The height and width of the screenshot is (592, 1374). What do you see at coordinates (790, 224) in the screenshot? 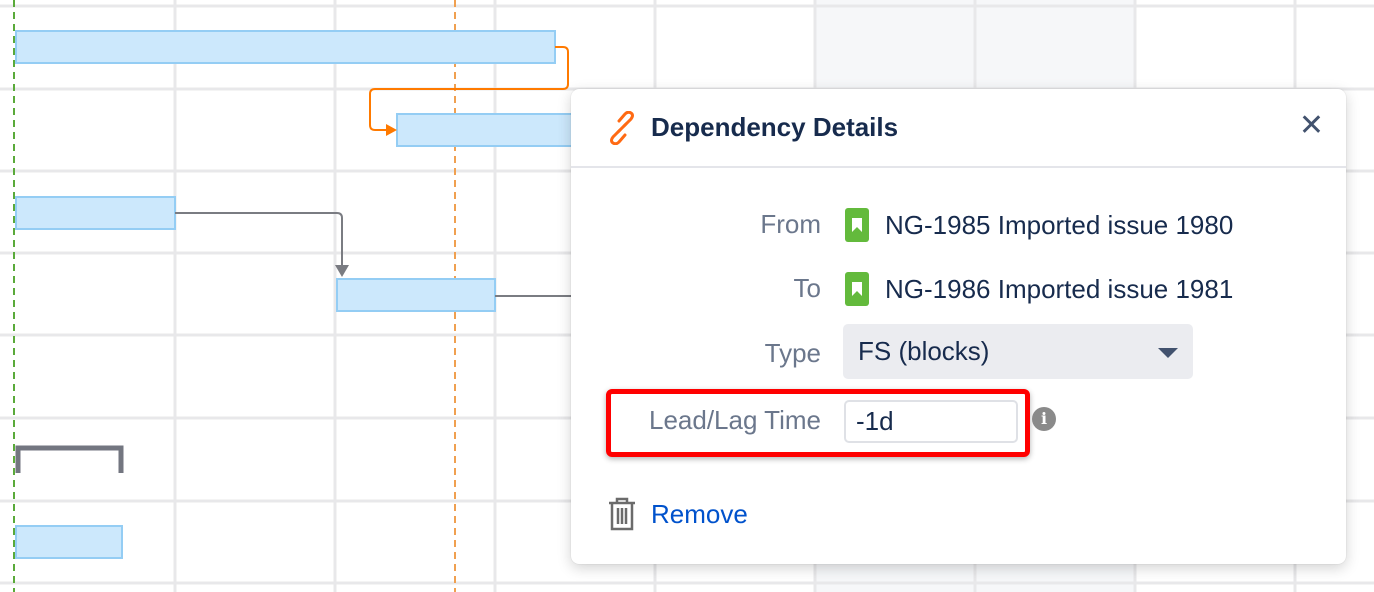
I see `from-label: From` at bounding box center [790, 224].